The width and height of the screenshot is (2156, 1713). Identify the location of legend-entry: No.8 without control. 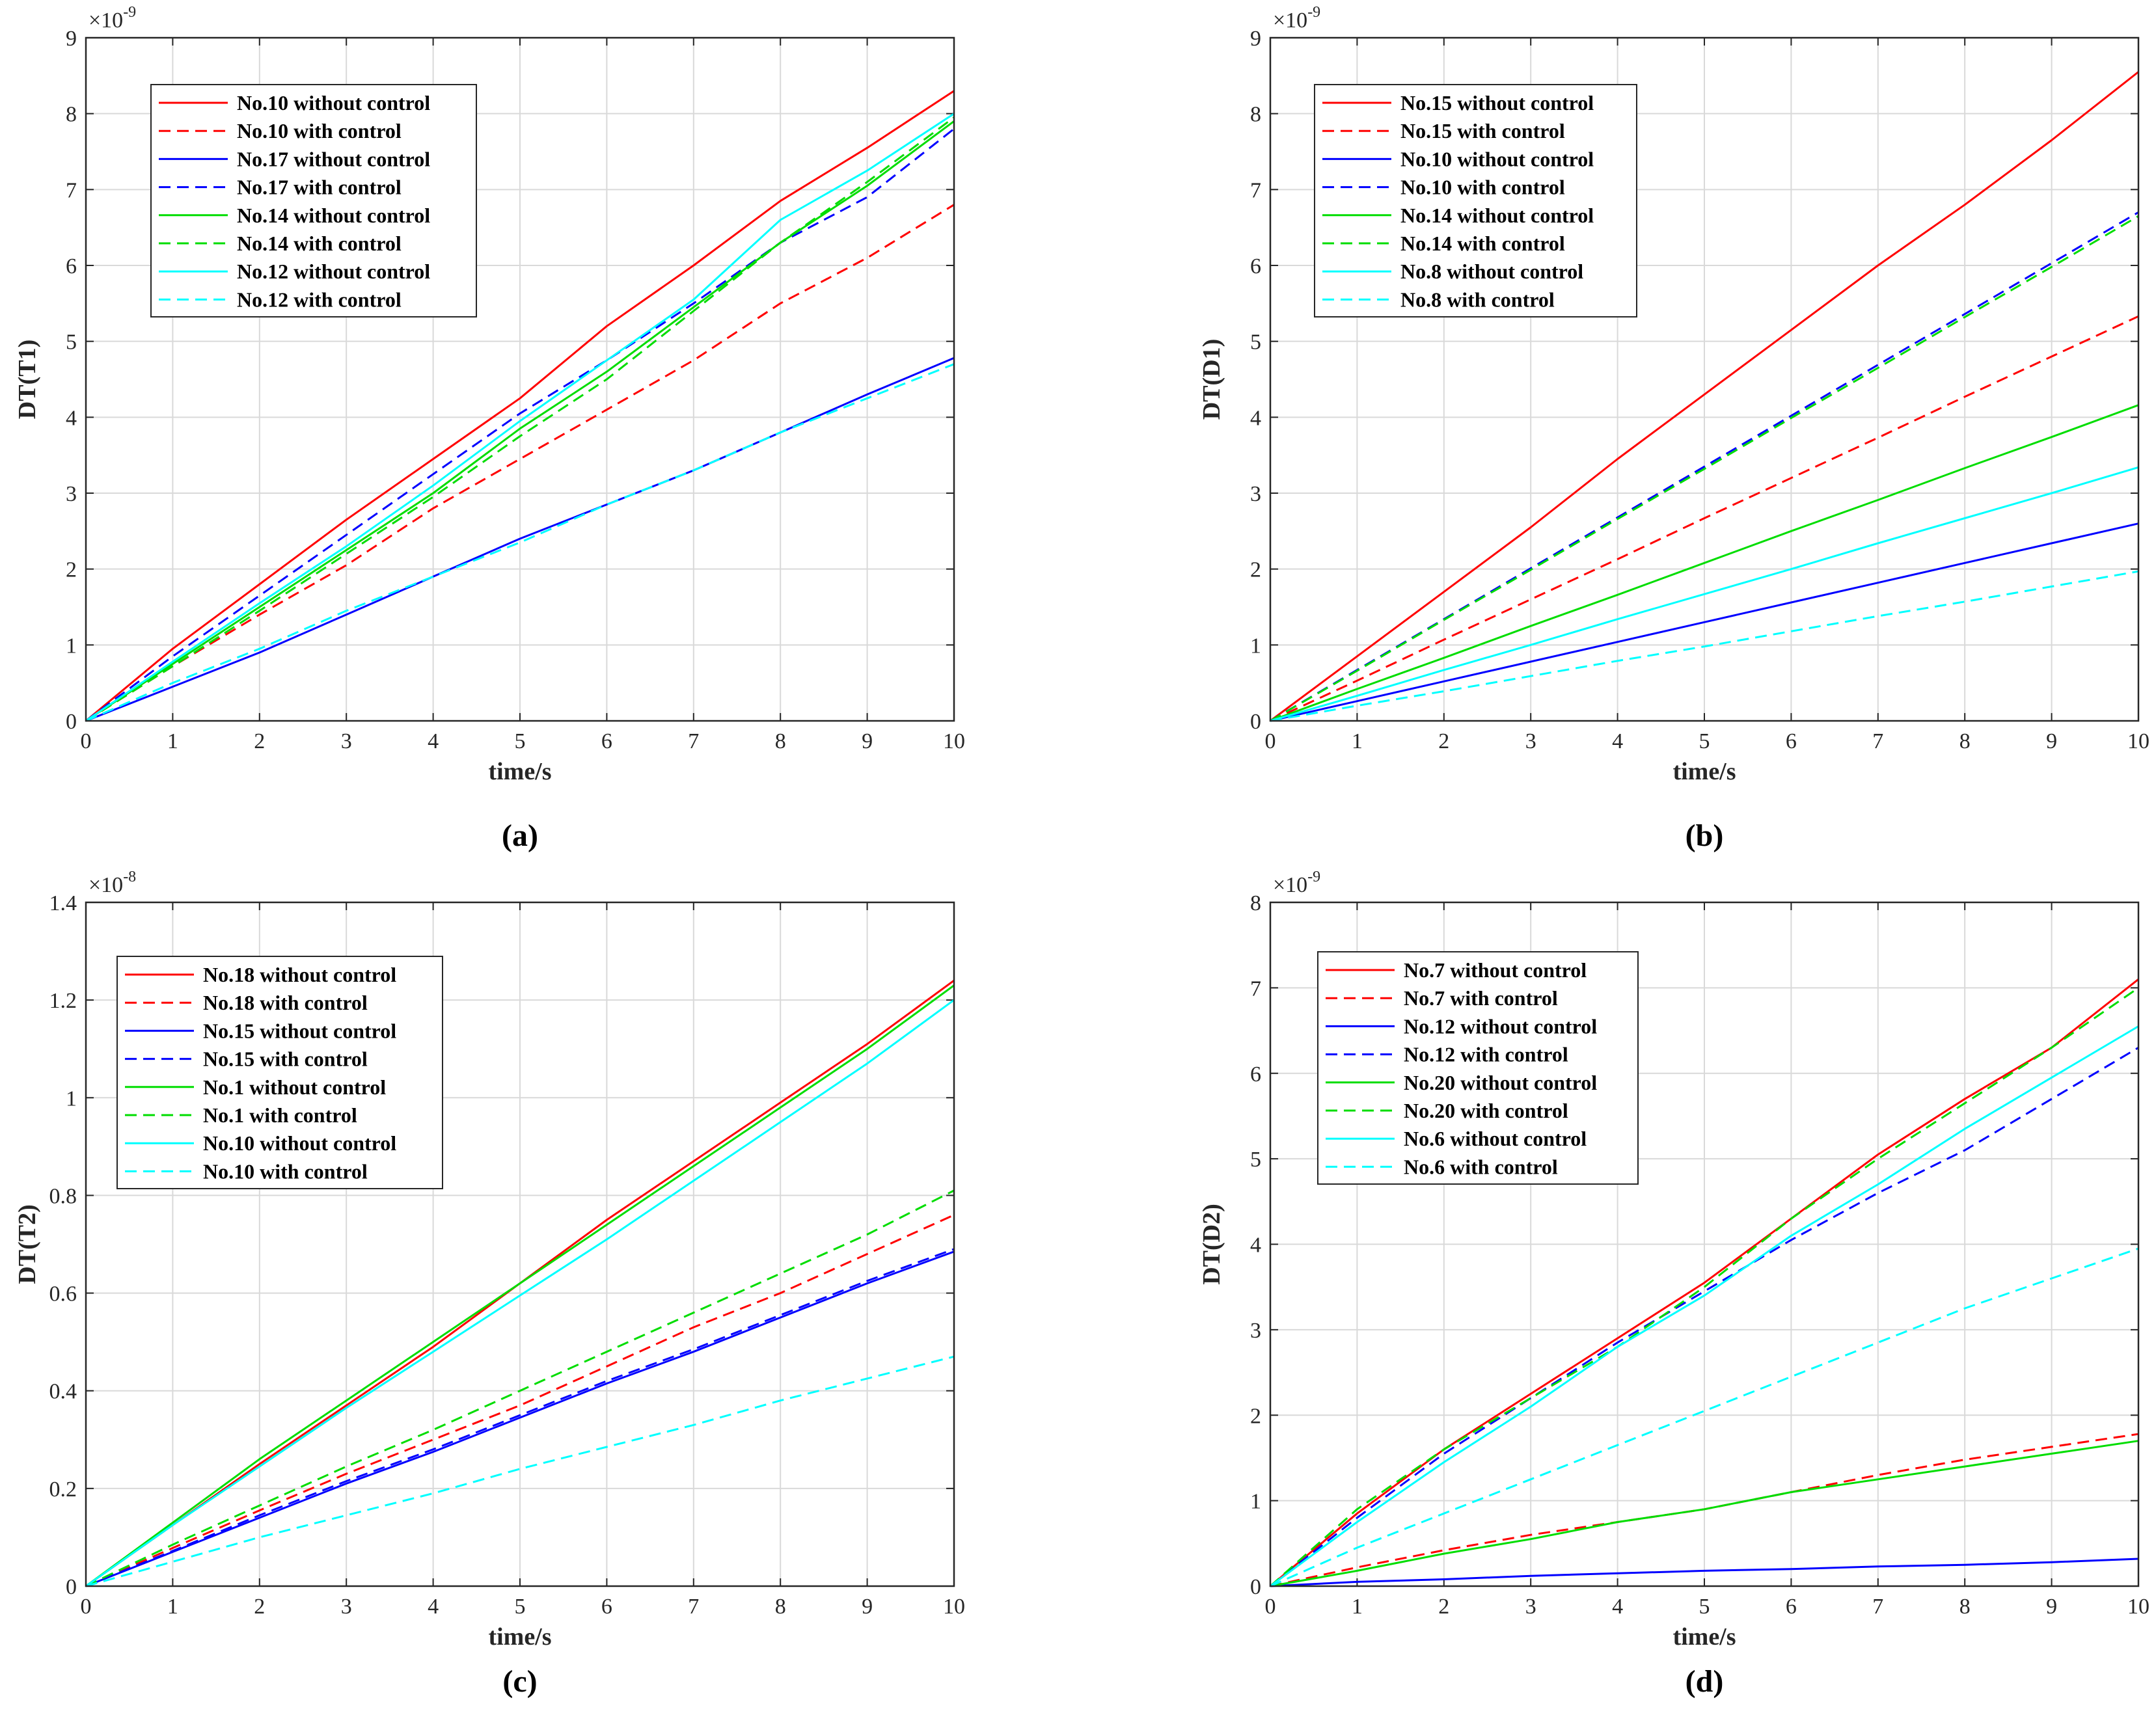
(1491, 271).